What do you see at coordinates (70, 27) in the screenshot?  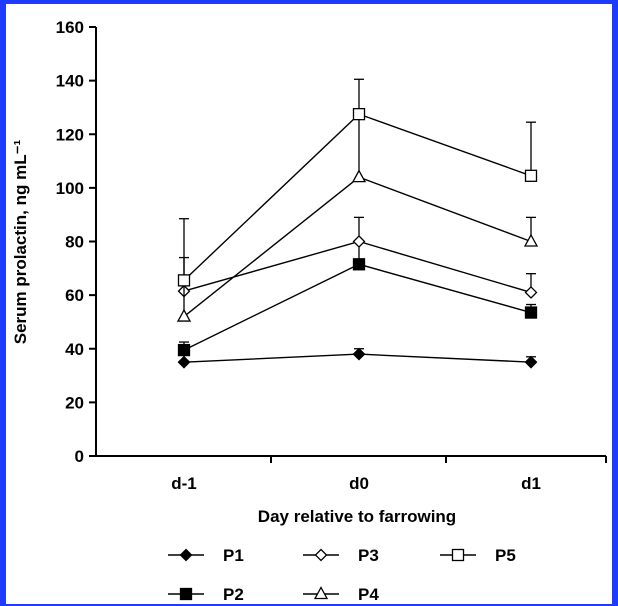 I see `y-tick-label: 160` at bounding box center [70, 27].